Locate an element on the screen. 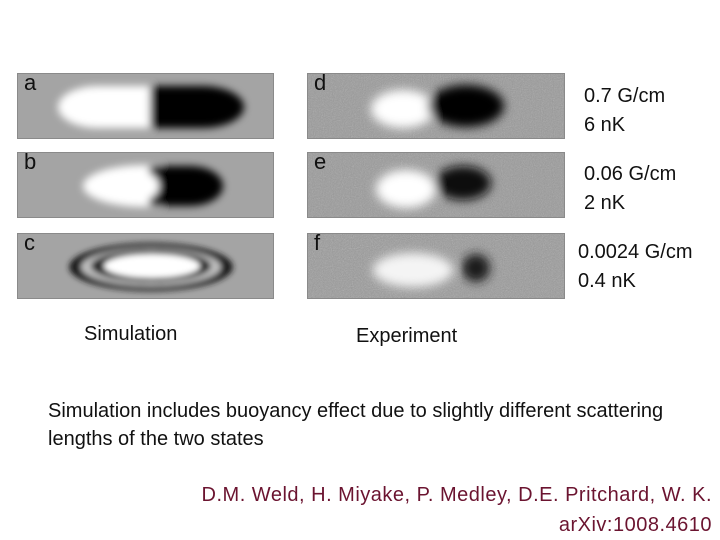 Image resolution: width=720 pixels, height=540 pixels. temperature-label-e: 2 nK is located at coordinates (605, 203).